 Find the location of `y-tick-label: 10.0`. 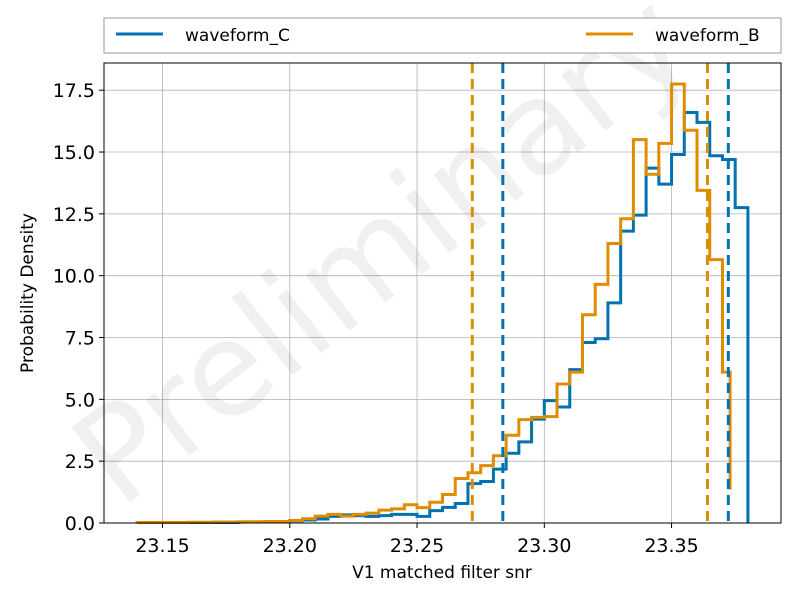

y-tick-label: 10.0 is located at coordinates (74, 277).